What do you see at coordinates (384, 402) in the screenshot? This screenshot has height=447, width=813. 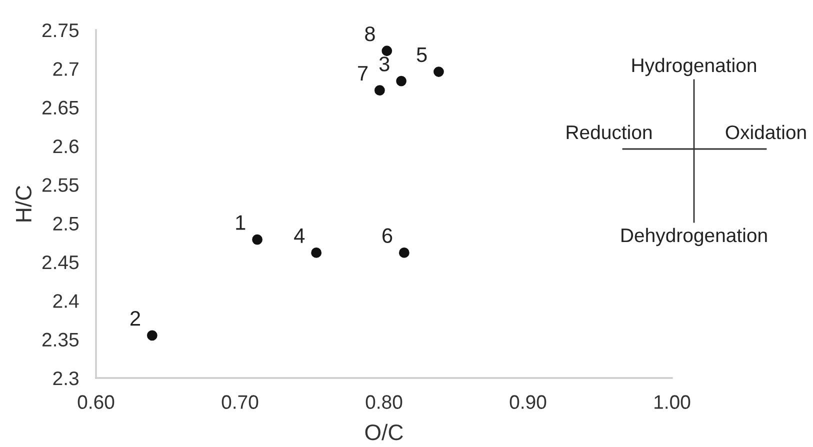 I see `x-tick-label: 0.80` at bounding box center [384, 402].